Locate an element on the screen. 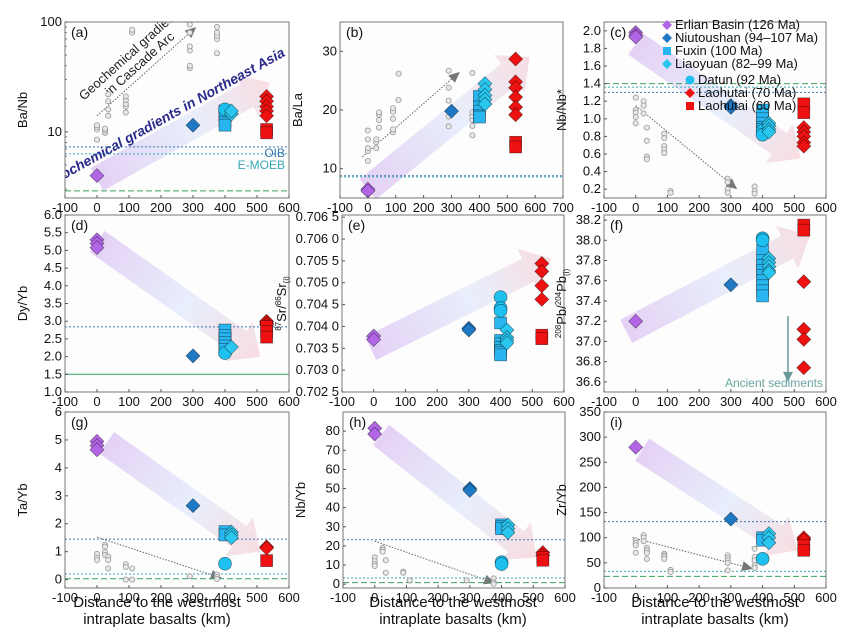 Image resolution: width=849 pixels, height=635 pixels. y-tick-label: 20 is located at coordinates (333, 545).